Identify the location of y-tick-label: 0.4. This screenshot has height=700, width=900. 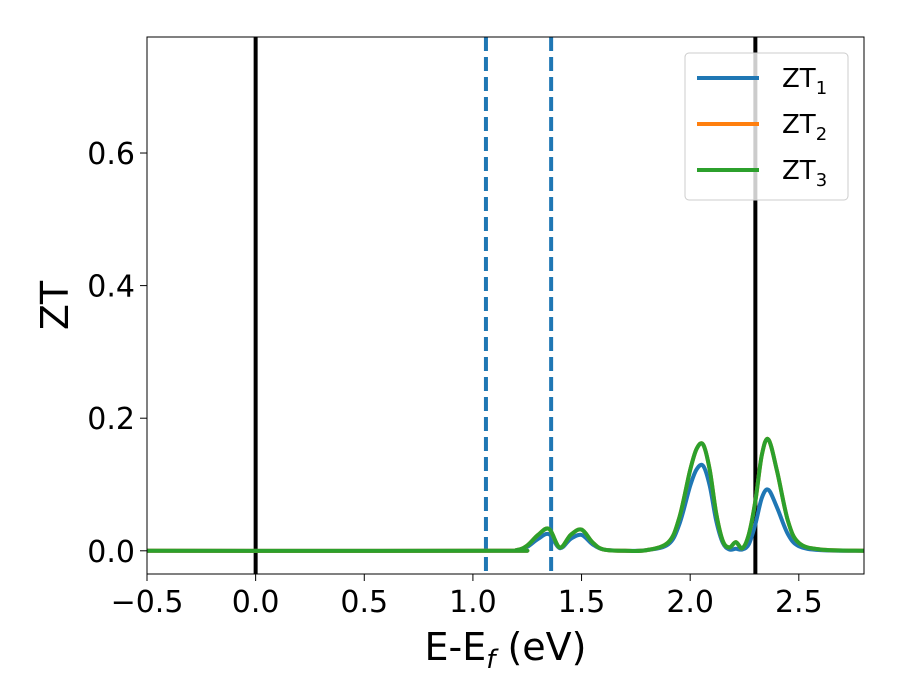
(111, 287).